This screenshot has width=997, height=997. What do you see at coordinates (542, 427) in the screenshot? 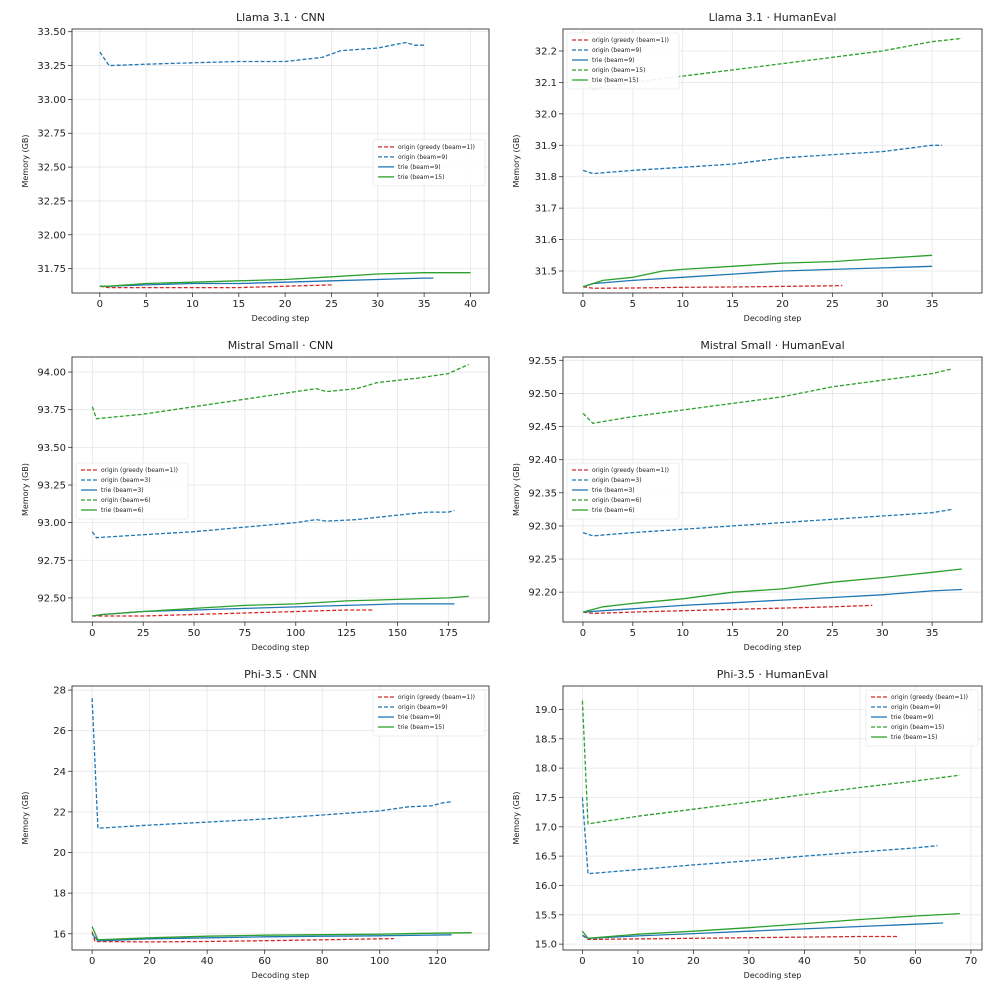
I see `y-tick-label: 92.45` at bounding box center [542, 427].